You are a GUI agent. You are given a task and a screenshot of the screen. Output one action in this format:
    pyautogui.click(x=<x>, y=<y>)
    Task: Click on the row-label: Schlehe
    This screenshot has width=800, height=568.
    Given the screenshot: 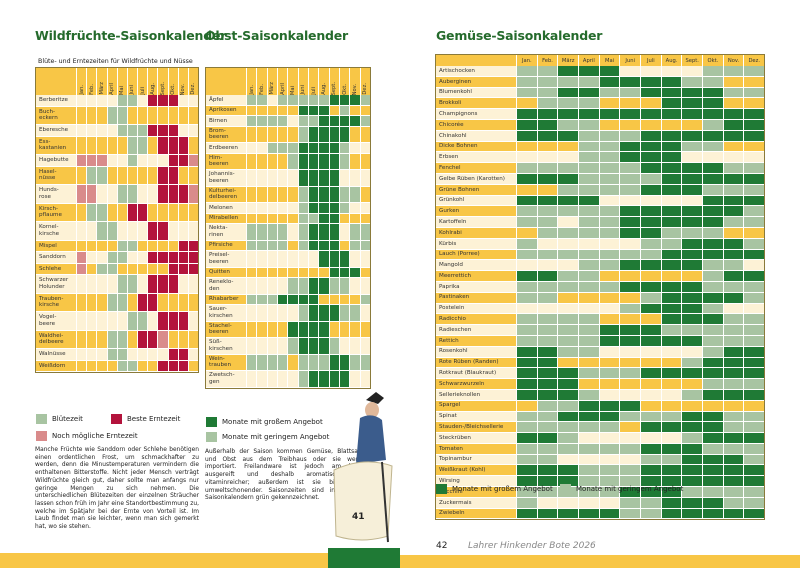 What is the action you would take?
    pyautogui.click(x=56, y=268)
    